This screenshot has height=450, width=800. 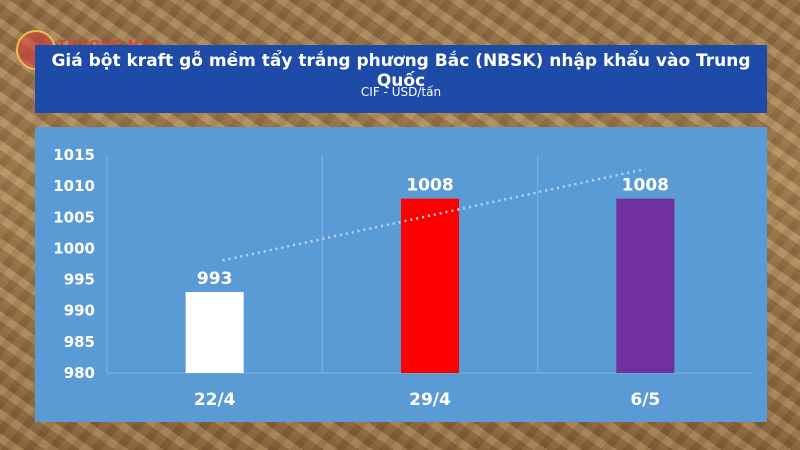 What do you see at coordinates (79, 311) in the screenshot?
I see `y-tick-label: 990` at bounding box center [79, 311].